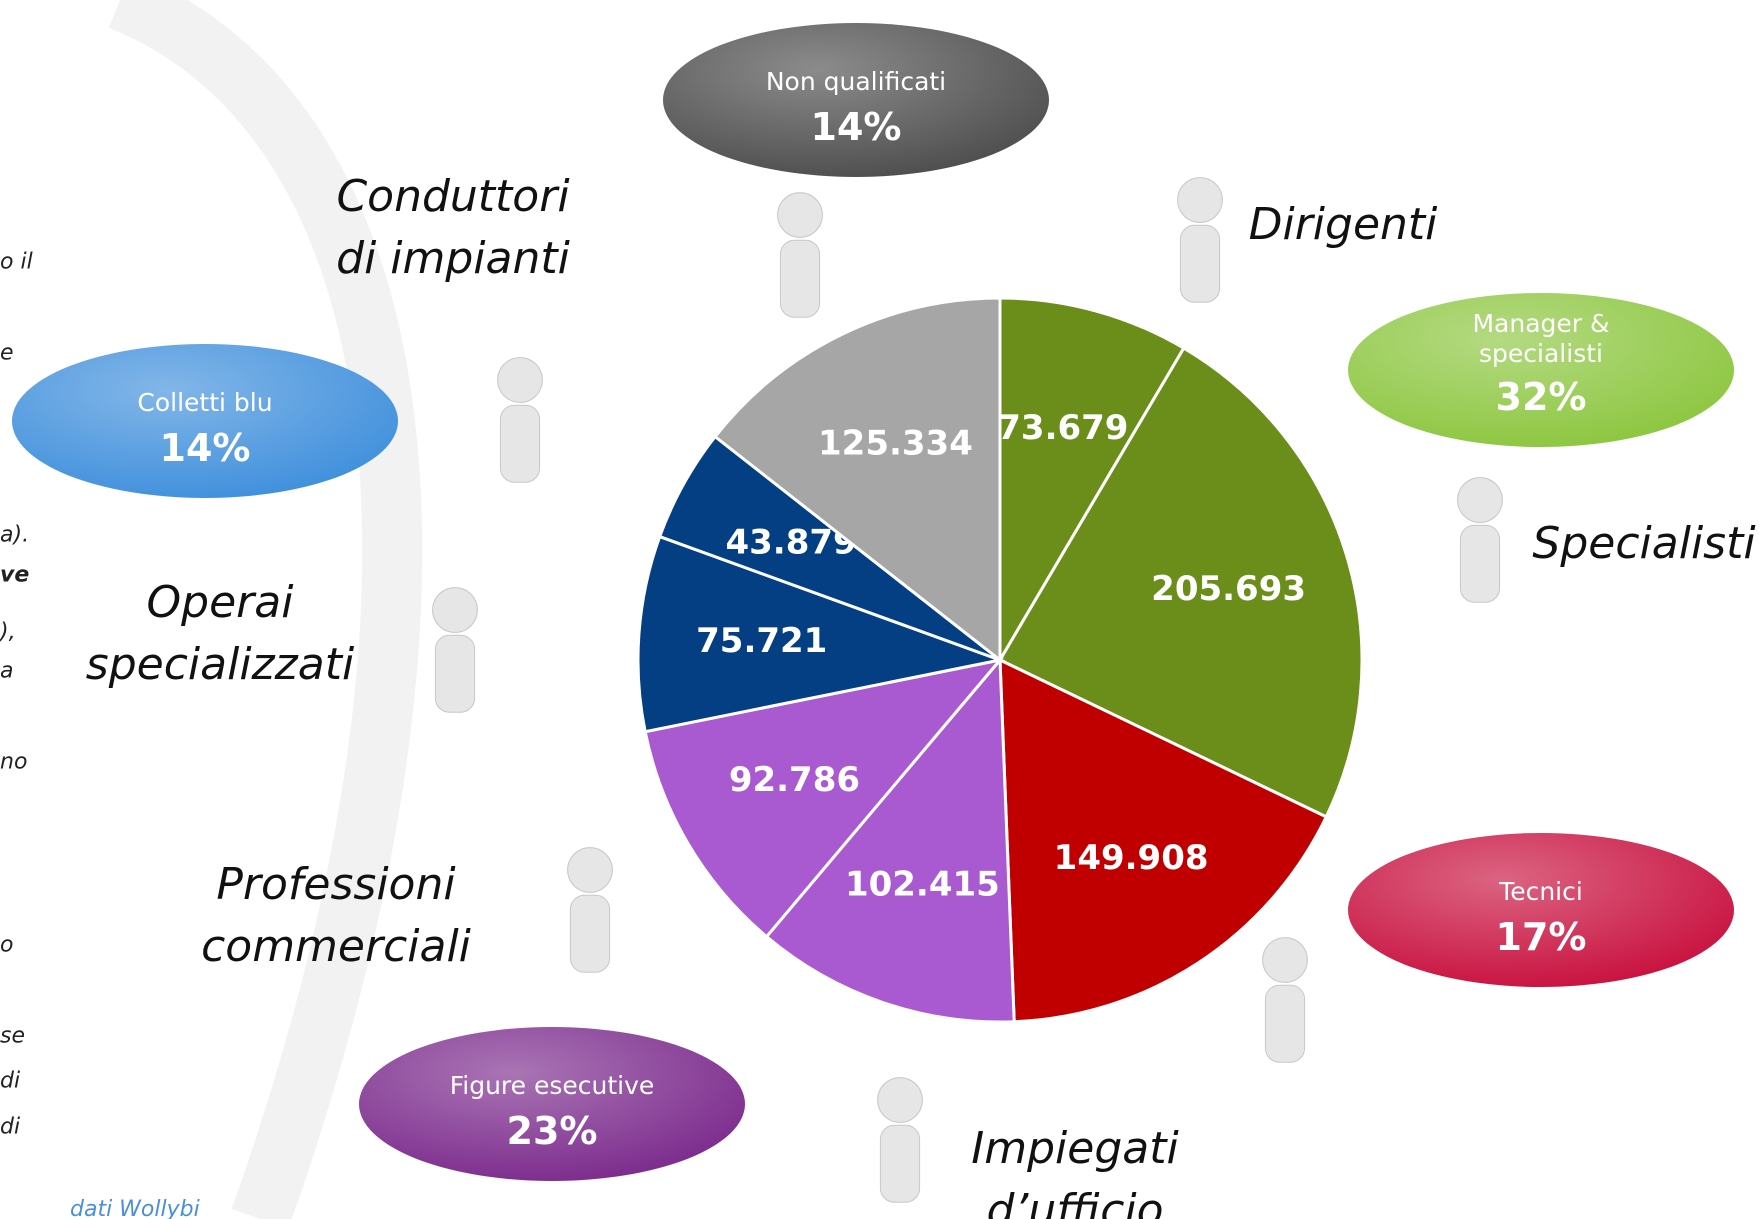 This screenshot has width=1759, height=1219. What do you see at coordinates (552, 1131) in the screenshot?
I see `group-value: 23%` at bounding box center [552, 1131].